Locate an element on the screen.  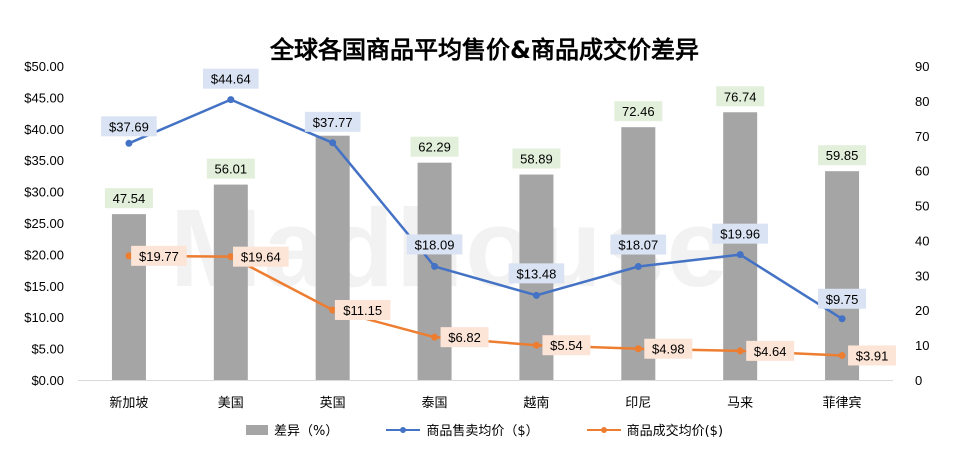
bar-data-label: 62.29 is located at coordinates (434, 147).